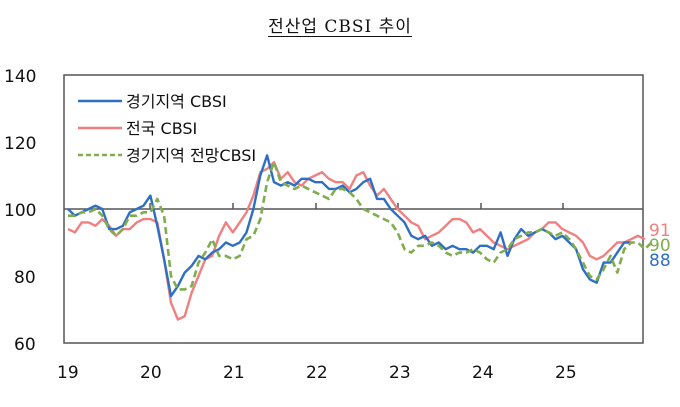 The width and height of the screenshot is (680, 407). I want to click on legend: 경기지역 CBSI 전국 CBSI 경기지역 전망CBSI, so click(167, 128).